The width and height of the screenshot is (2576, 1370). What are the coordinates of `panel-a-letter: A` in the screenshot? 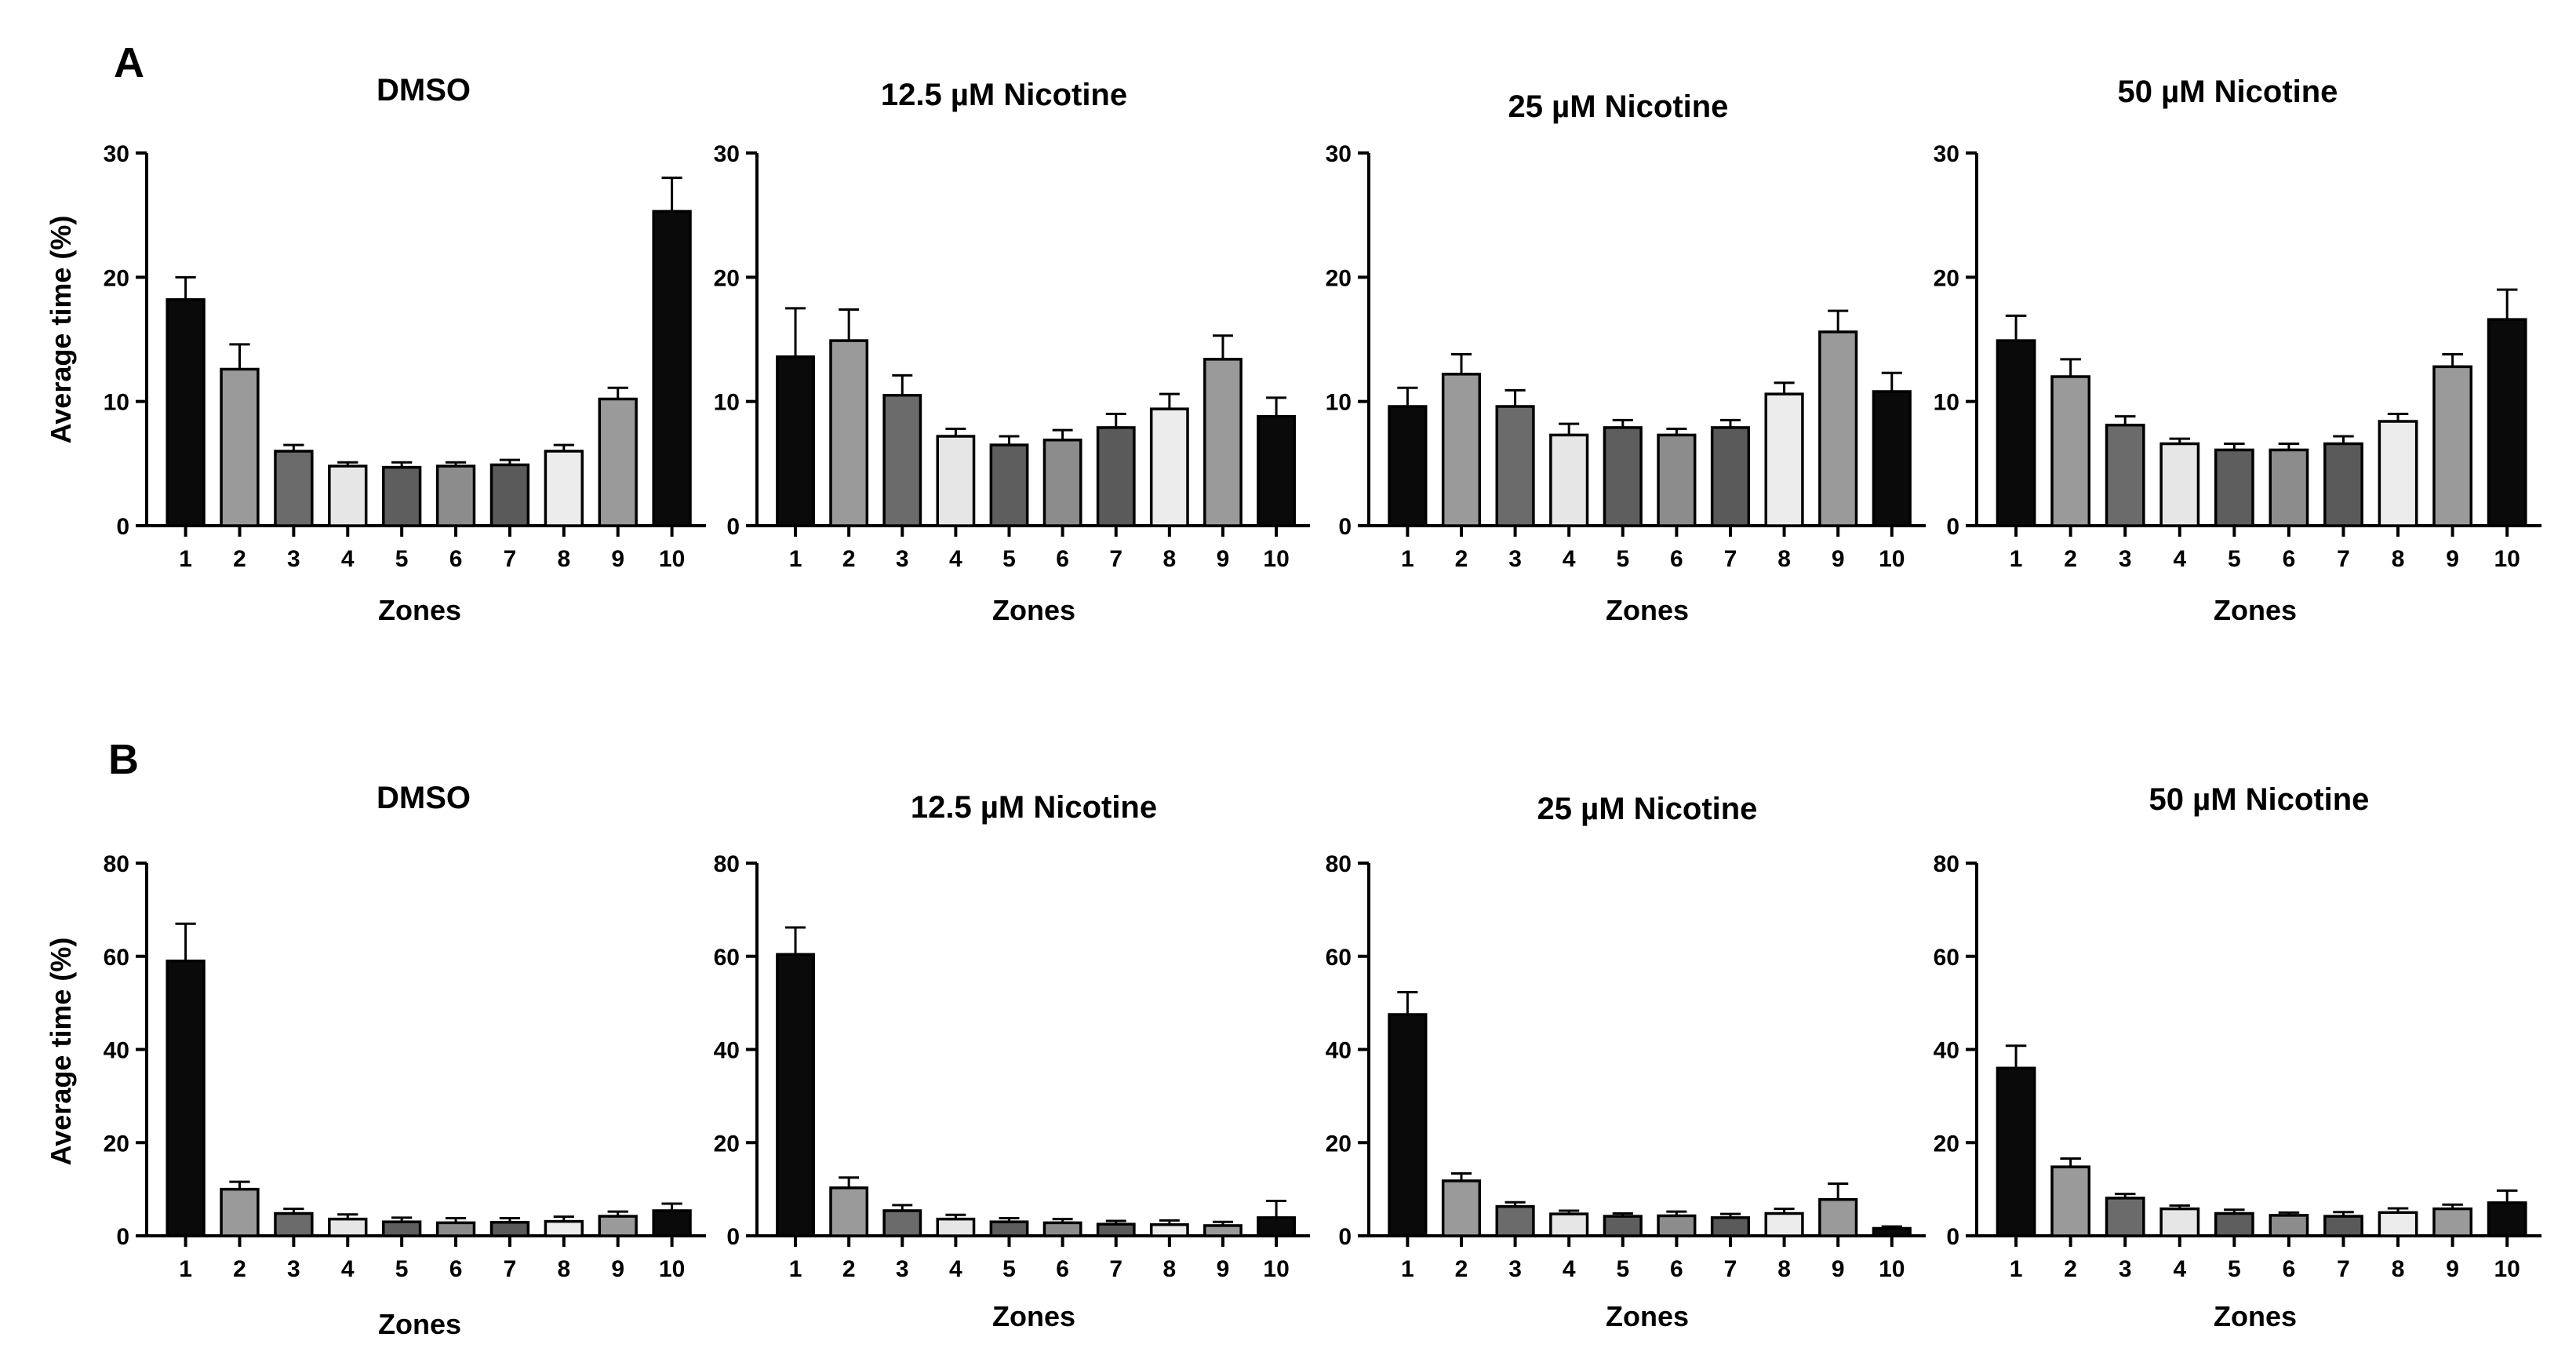 It's located at (129, 62).